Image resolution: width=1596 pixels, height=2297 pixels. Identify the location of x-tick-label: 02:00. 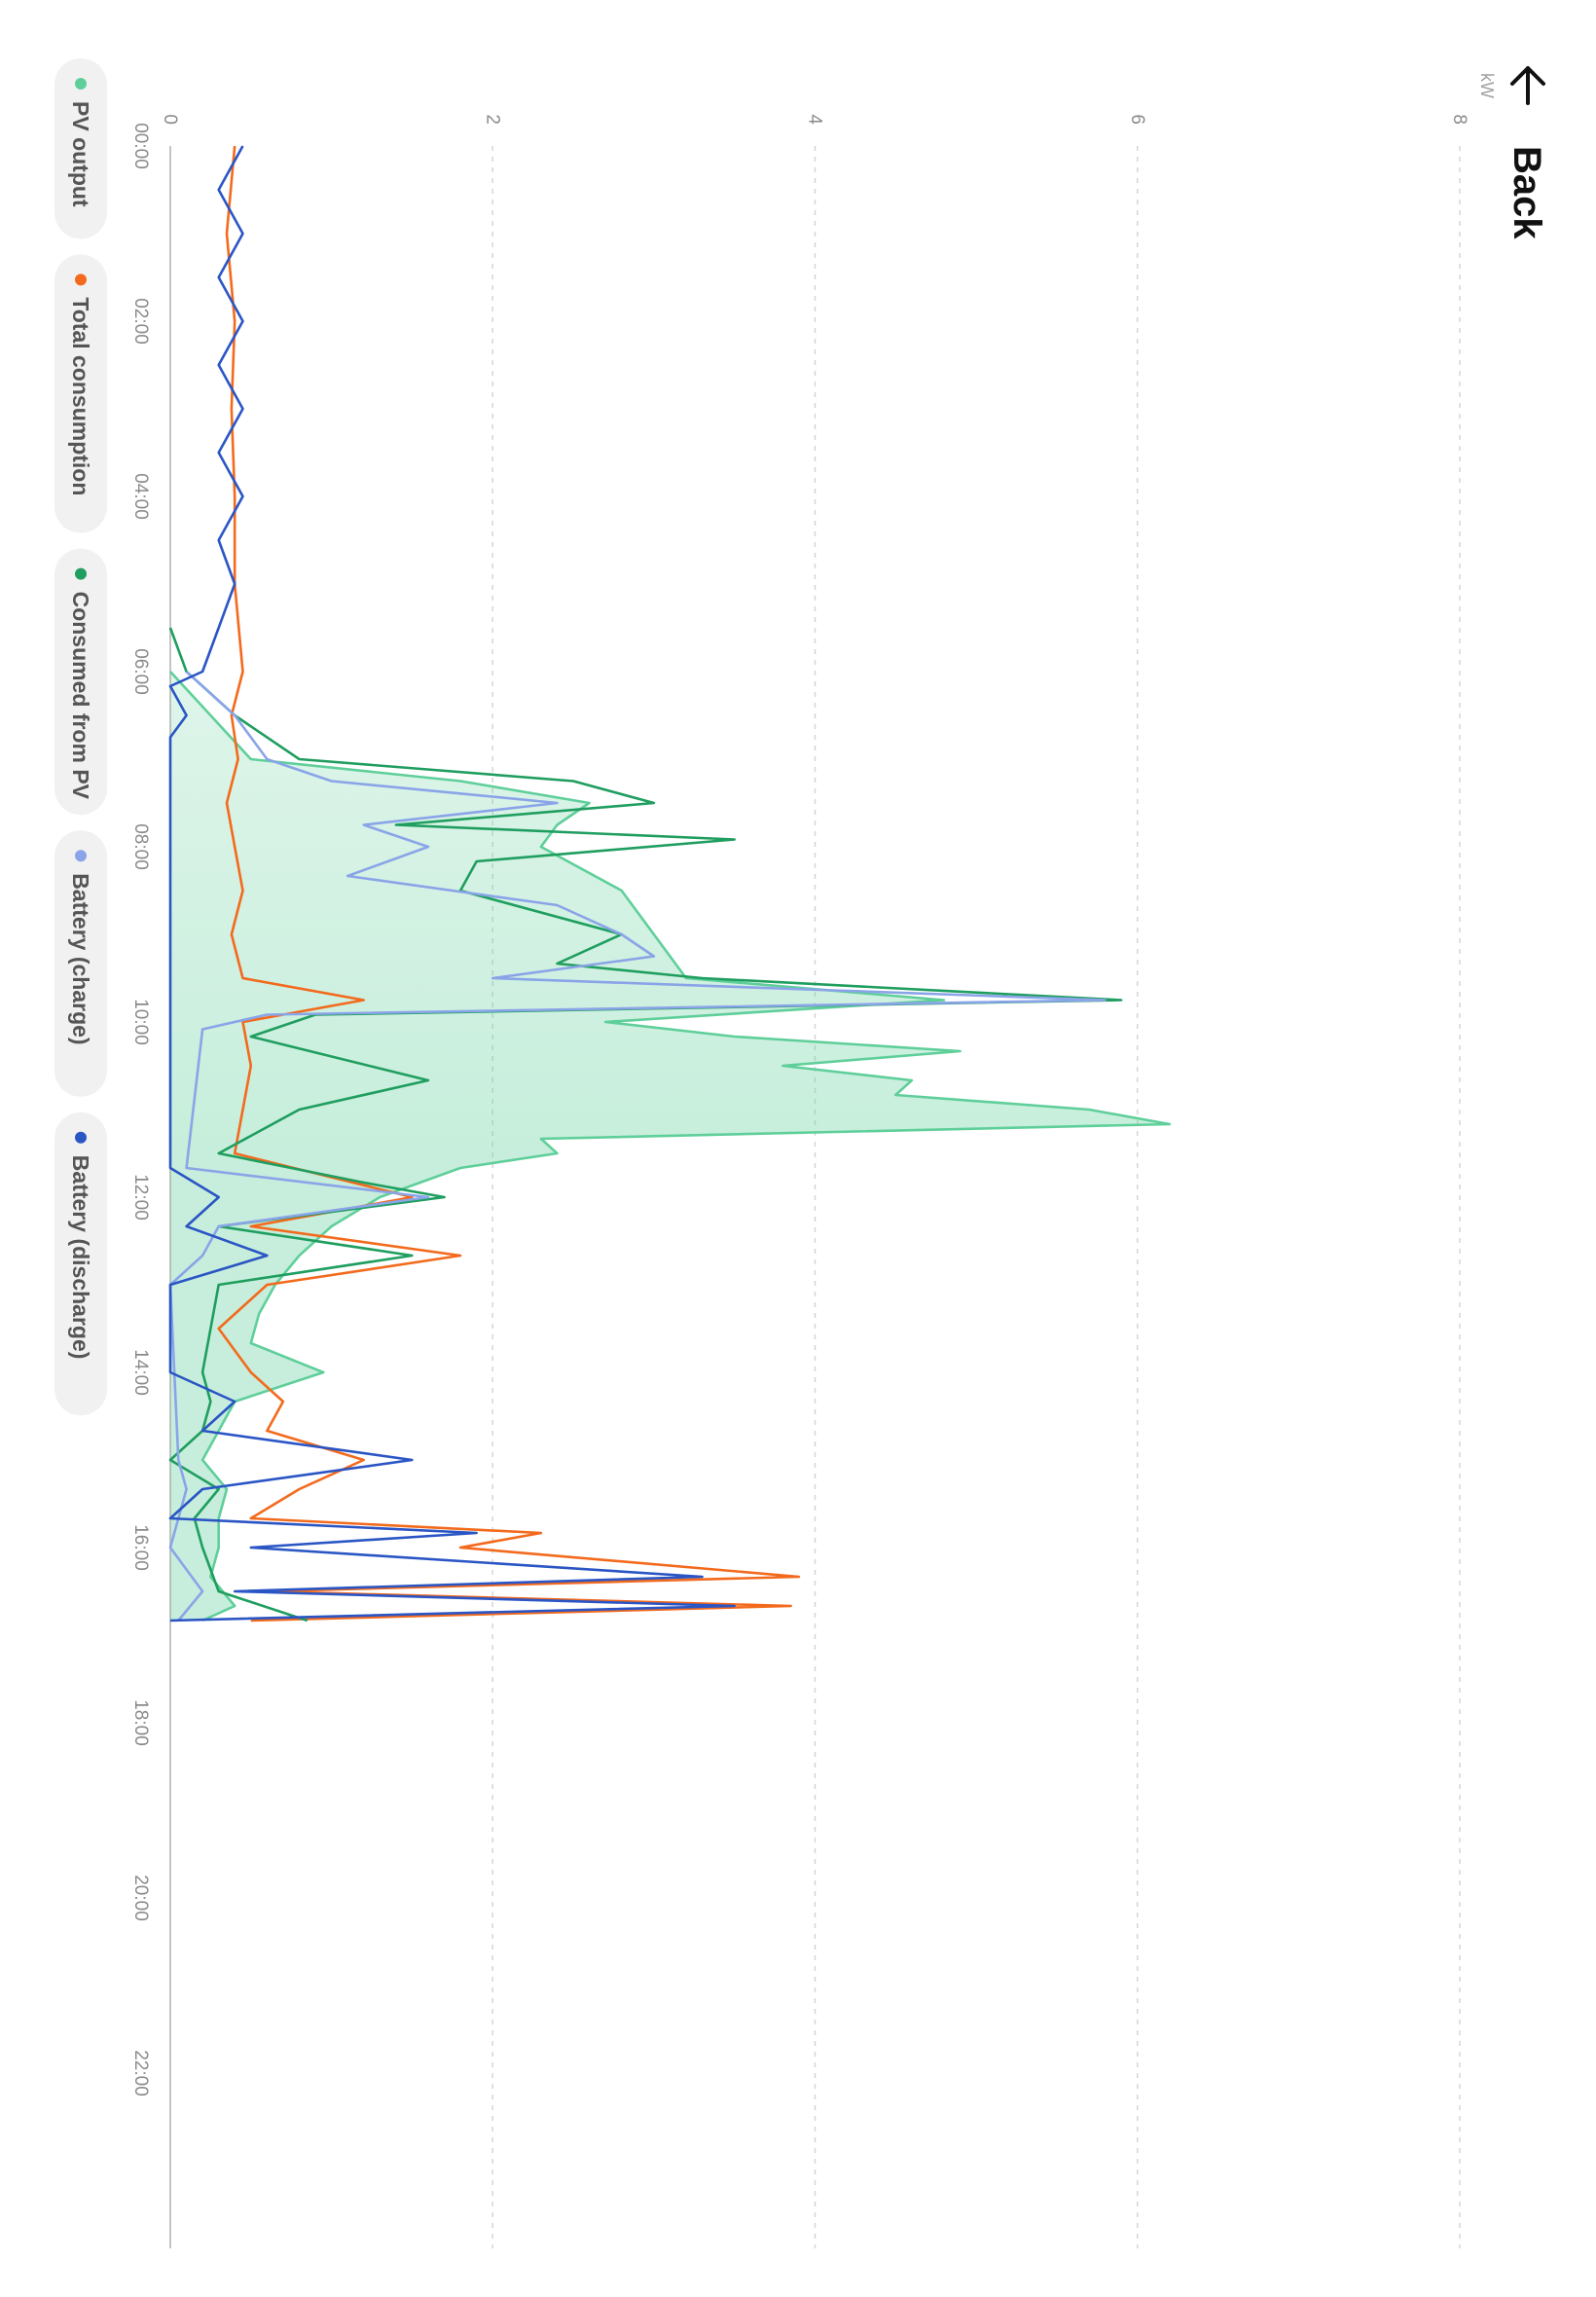
(140, 321).